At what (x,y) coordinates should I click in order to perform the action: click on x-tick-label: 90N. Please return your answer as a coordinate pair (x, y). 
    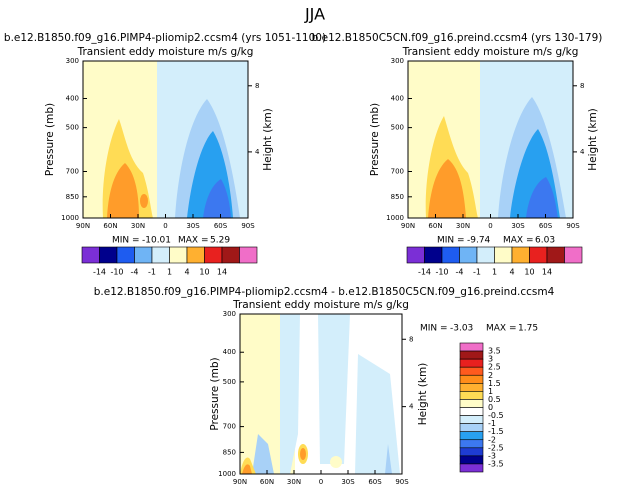
    Looking at the image, I should click on (408, 226).